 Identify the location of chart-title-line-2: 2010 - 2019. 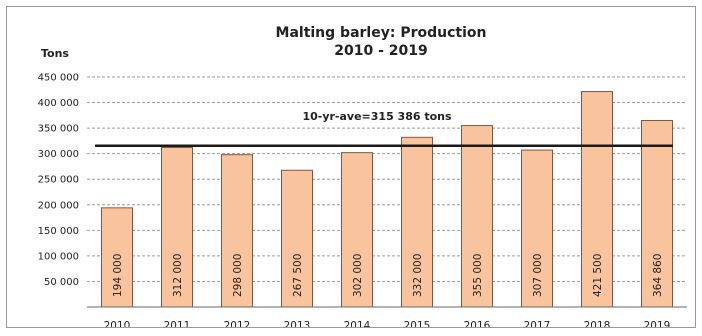
(381, 51).